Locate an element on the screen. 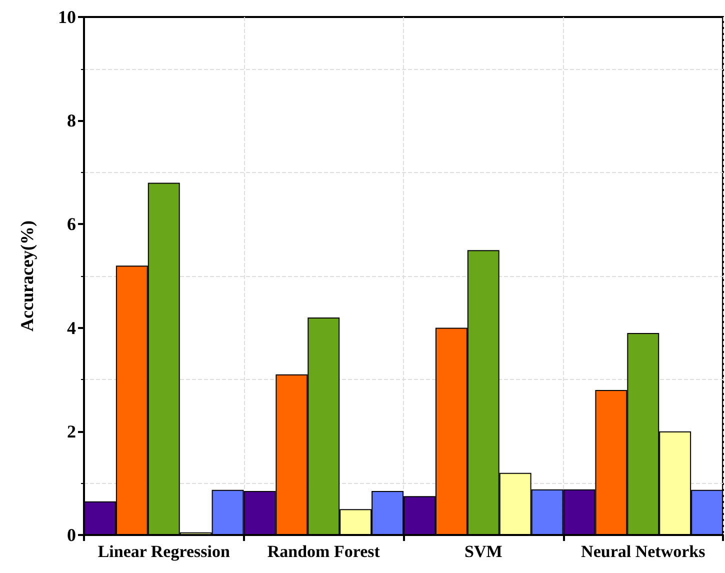 The width and height of the screenshot is (725, 573). x-tick-label: SVM is located at coordinates (483, 551).